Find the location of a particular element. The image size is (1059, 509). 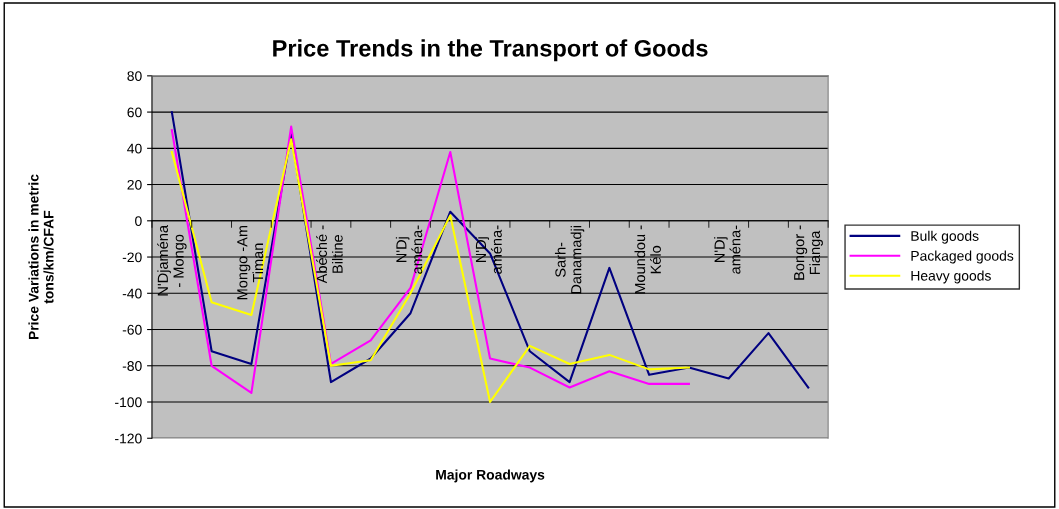

y-tick-label: -100 is located at coordinates (128, 402).